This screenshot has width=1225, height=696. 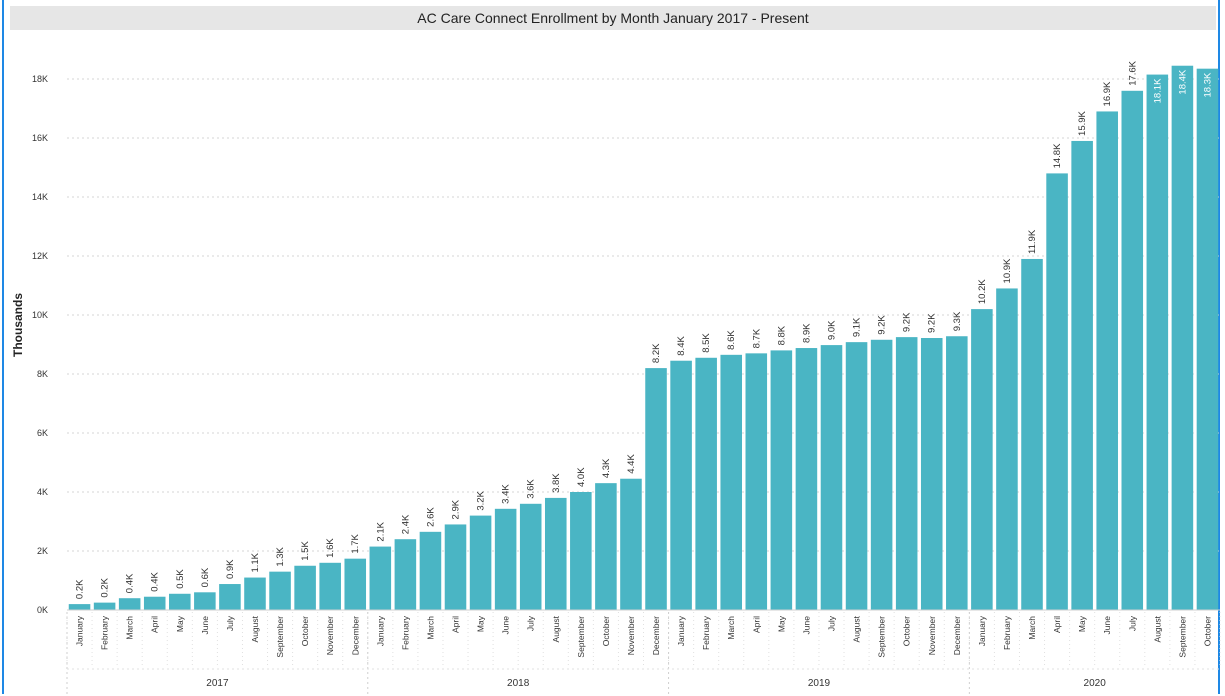 I want to click on bar-value-label: 8.8K, so click(x=781, y=335).